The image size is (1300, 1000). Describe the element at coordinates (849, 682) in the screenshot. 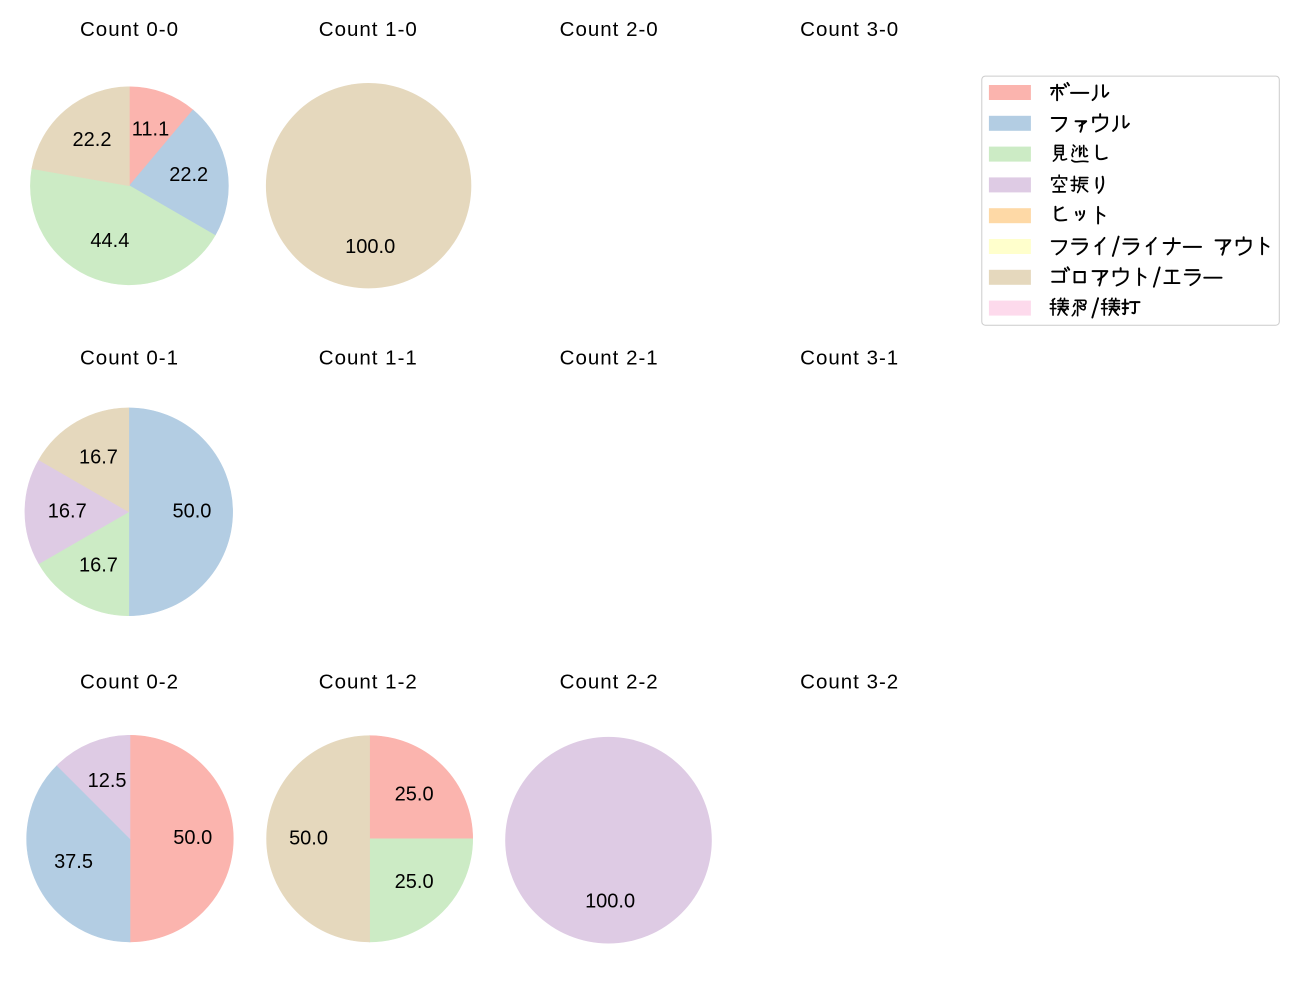

I see `svg-text: Count 3-2` at that location.